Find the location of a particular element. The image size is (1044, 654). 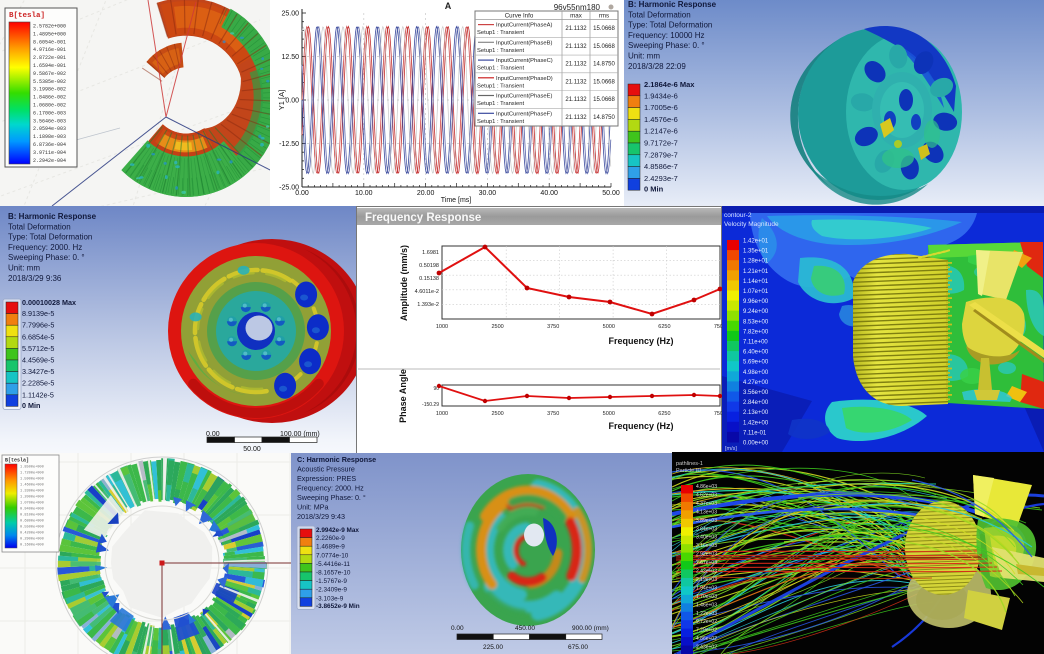

svg-text: pathlines-1 is located at coordinates (689, 464).